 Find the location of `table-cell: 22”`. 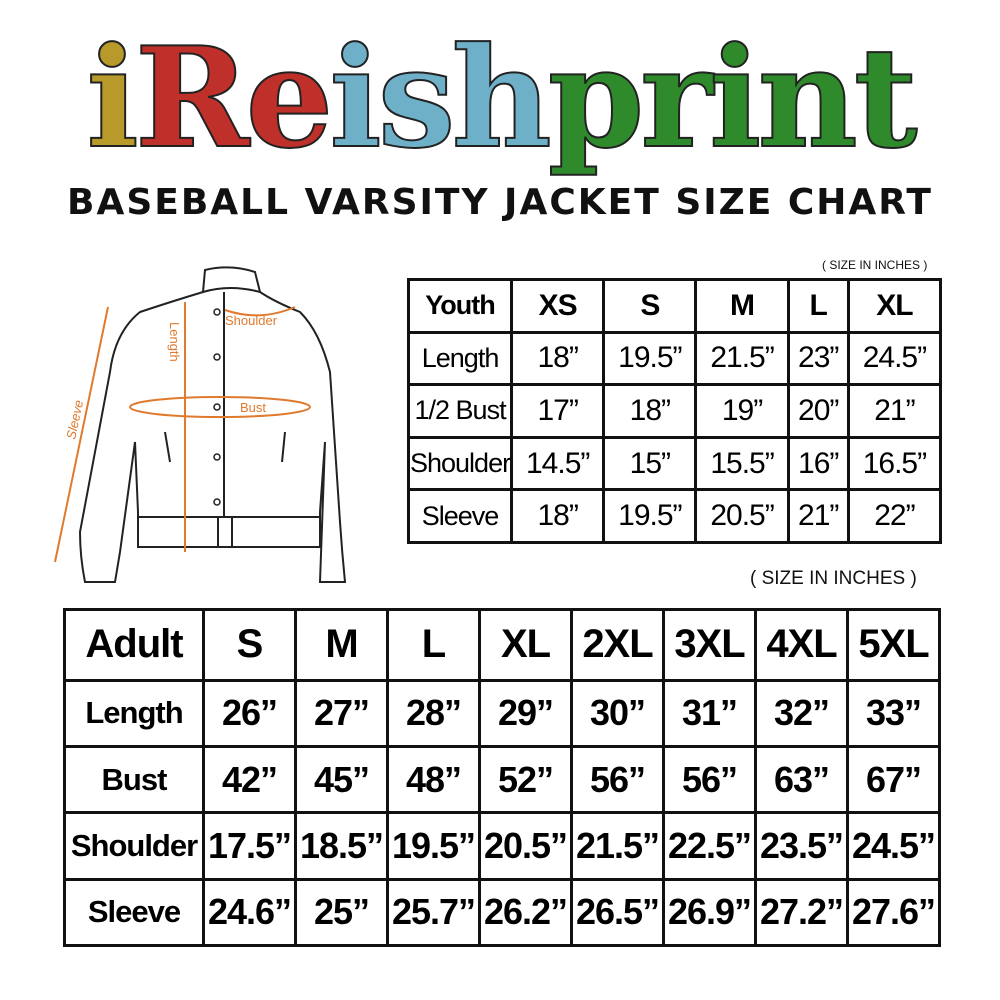

table-cell: 22” is located at coordinates (894, 516).